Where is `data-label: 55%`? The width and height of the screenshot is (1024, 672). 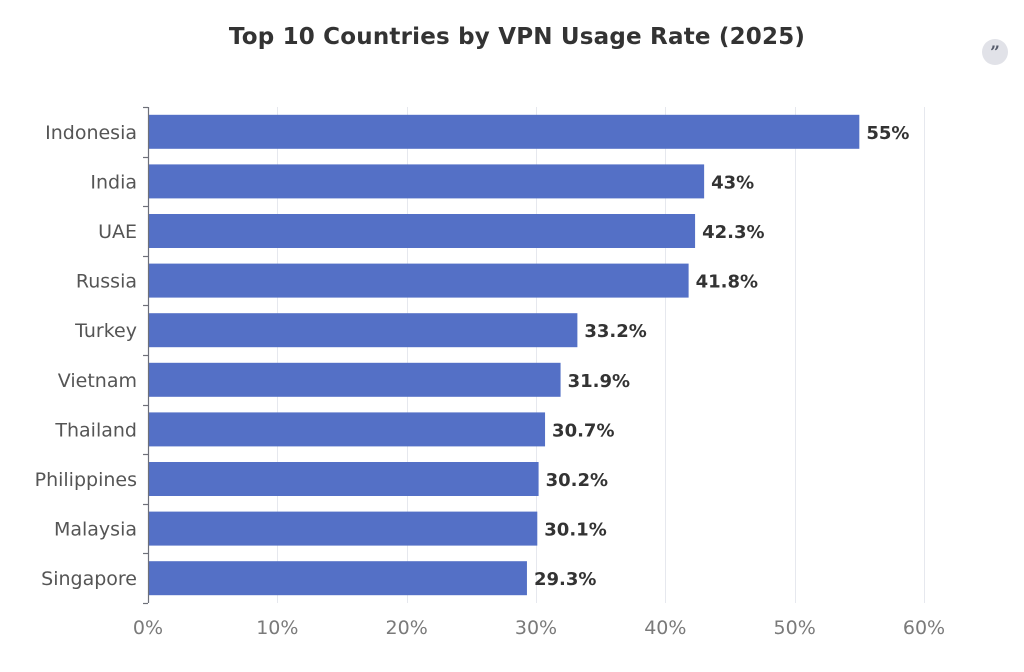 data-label: 55% is located at coordinates (887, 133).